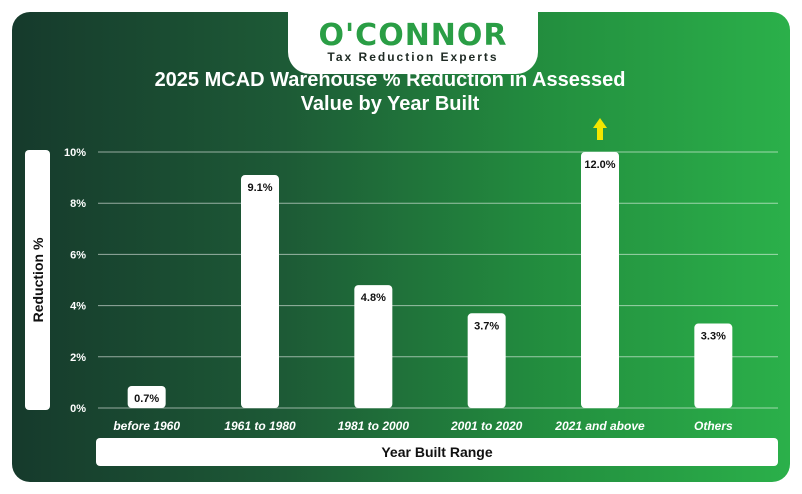 Image resolution: width=802 pixels, height=494 pixels. Describe the element at coordinates (78, 409) in the screenshot. I see `y-tick-label: 0%` at that location.